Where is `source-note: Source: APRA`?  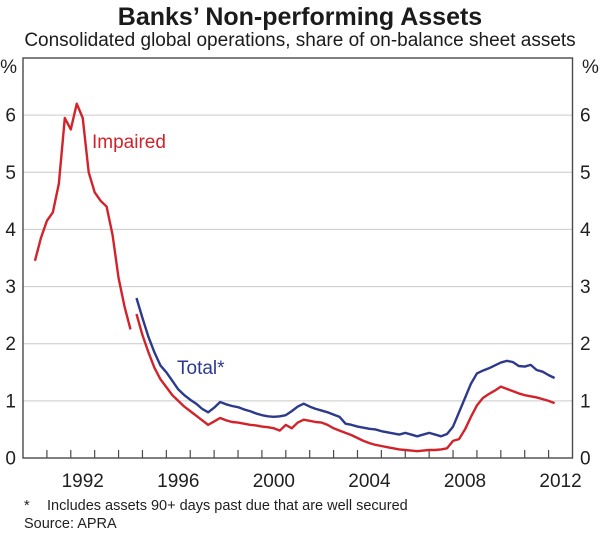
source-note: Source: APRA is located at coordinates (70, 524).